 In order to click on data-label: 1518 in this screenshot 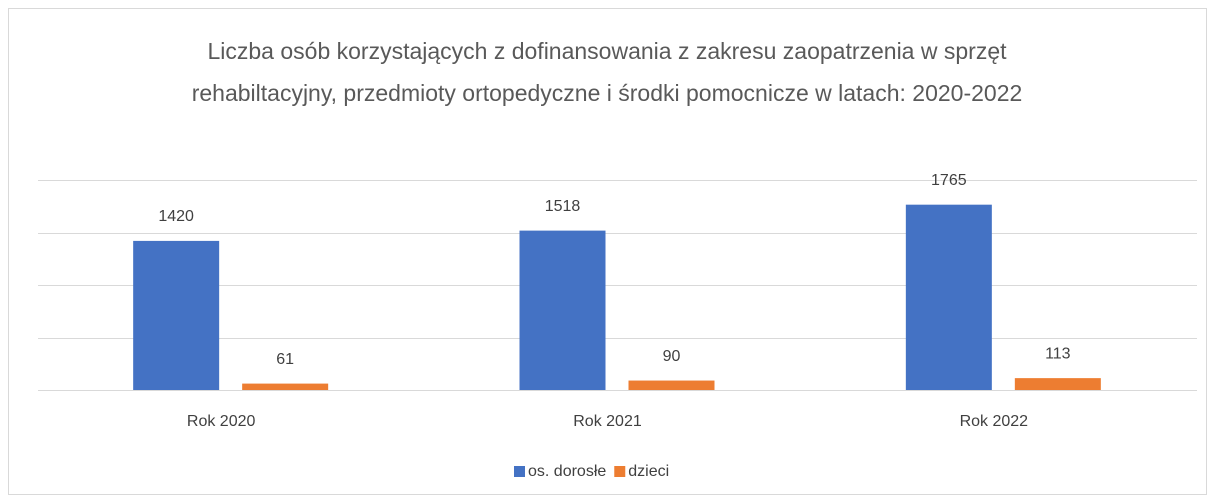, I will do `click(563, 206)`.